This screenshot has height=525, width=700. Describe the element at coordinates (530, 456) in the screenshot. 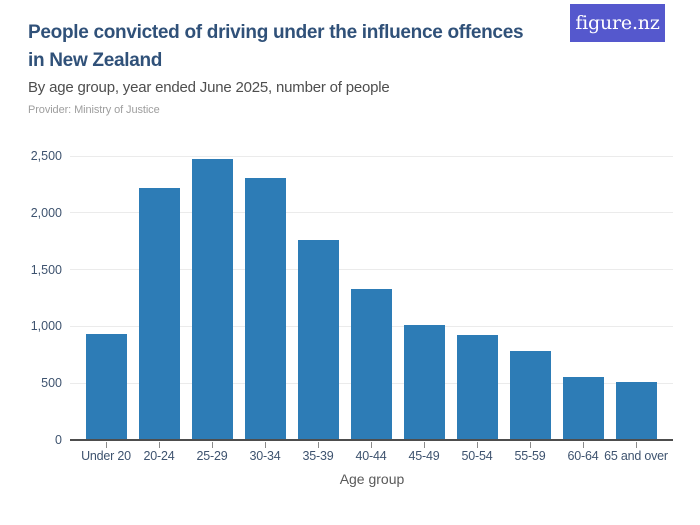

I see `x-axis-tick-label: 55-59` at that location.